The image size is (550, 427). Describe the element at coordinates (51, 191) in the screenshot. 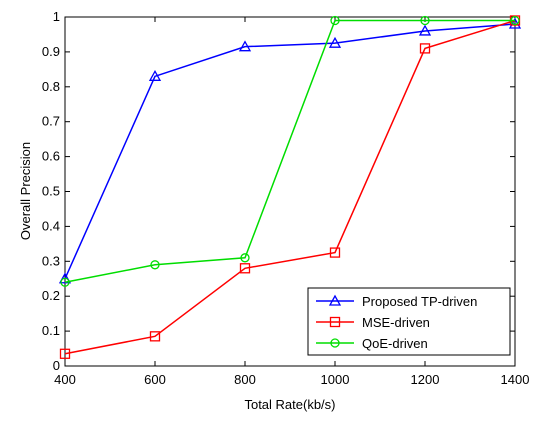

I see `y-tick-label: 0.5` at that location.